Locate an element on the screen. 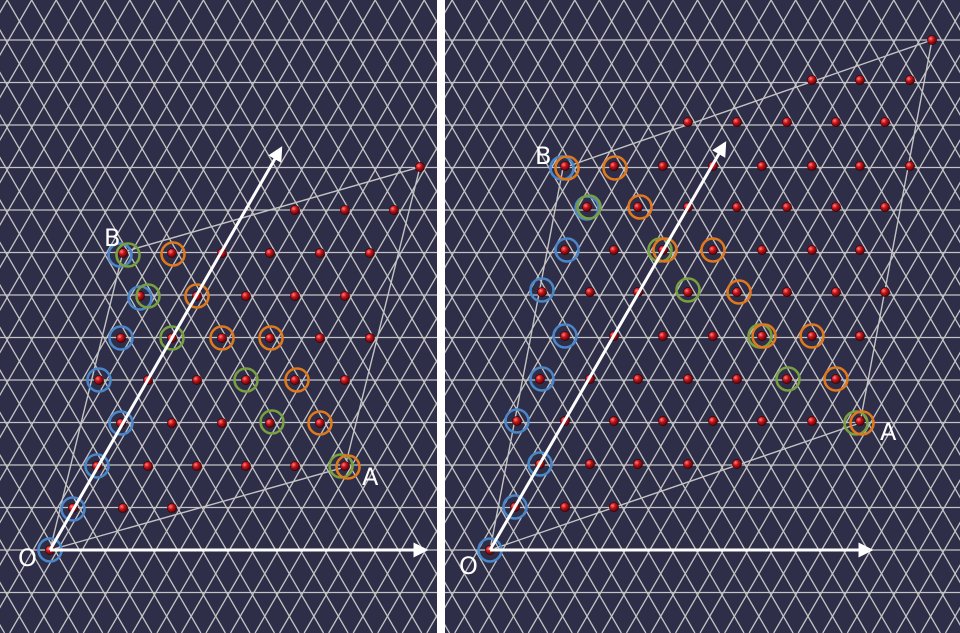 This screenshot has width=960, height=633. right-point-b-label: B is located at coordinates (543, 156).